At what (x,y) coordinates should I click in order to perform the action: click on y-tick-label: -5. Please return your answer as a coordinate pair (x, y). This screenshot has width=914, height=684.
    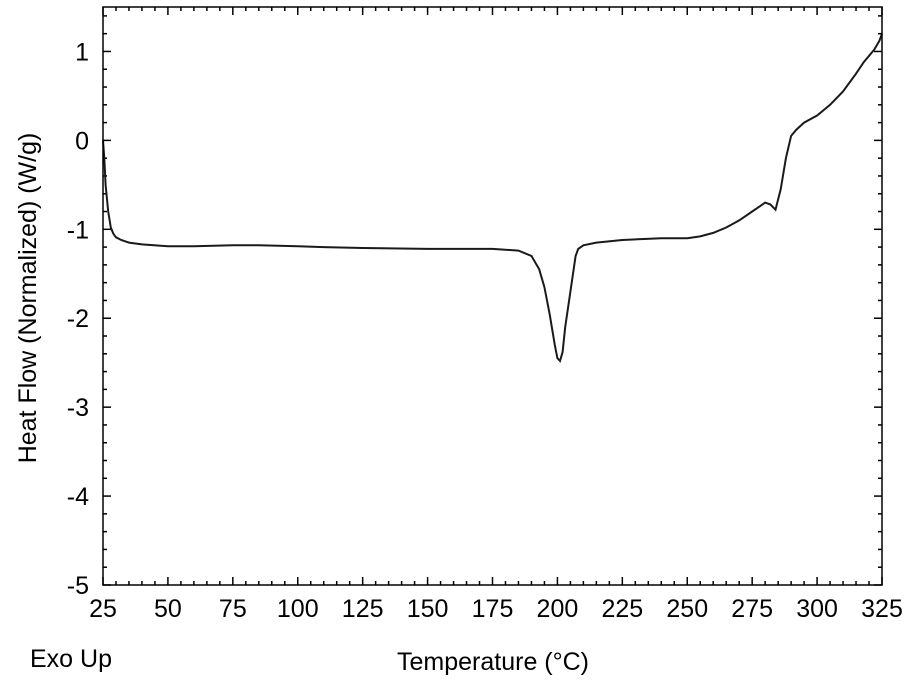
    Looking at the image, I should click on (78, 586).